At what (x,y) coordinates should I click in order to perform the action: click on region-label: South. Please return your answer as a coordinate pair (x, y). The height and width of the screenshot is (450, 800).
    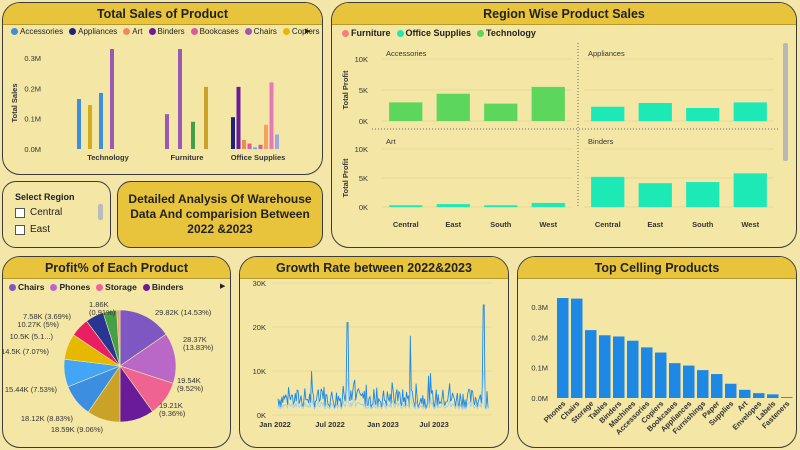
    Looking at the image, I should click on (501, 224).